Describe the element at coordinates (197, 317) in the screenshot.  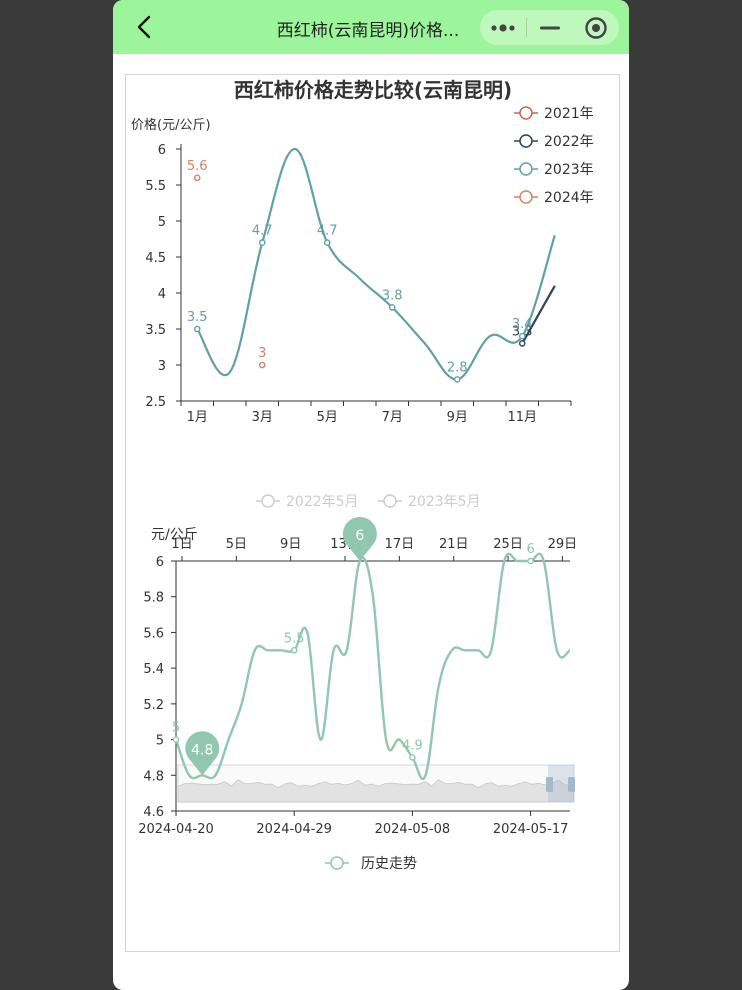
I see `data-label: 3.5` at that location.